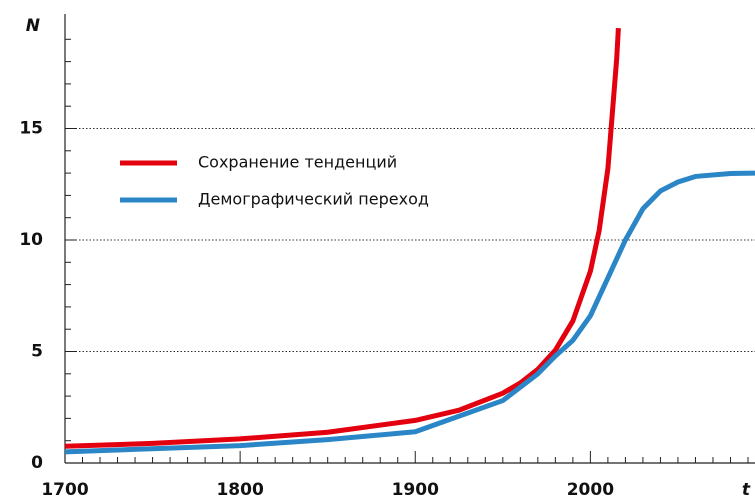  Describe the element at coordinates (239, 490) in the screenshot. I see `x-tick-label: 1800` at that location.